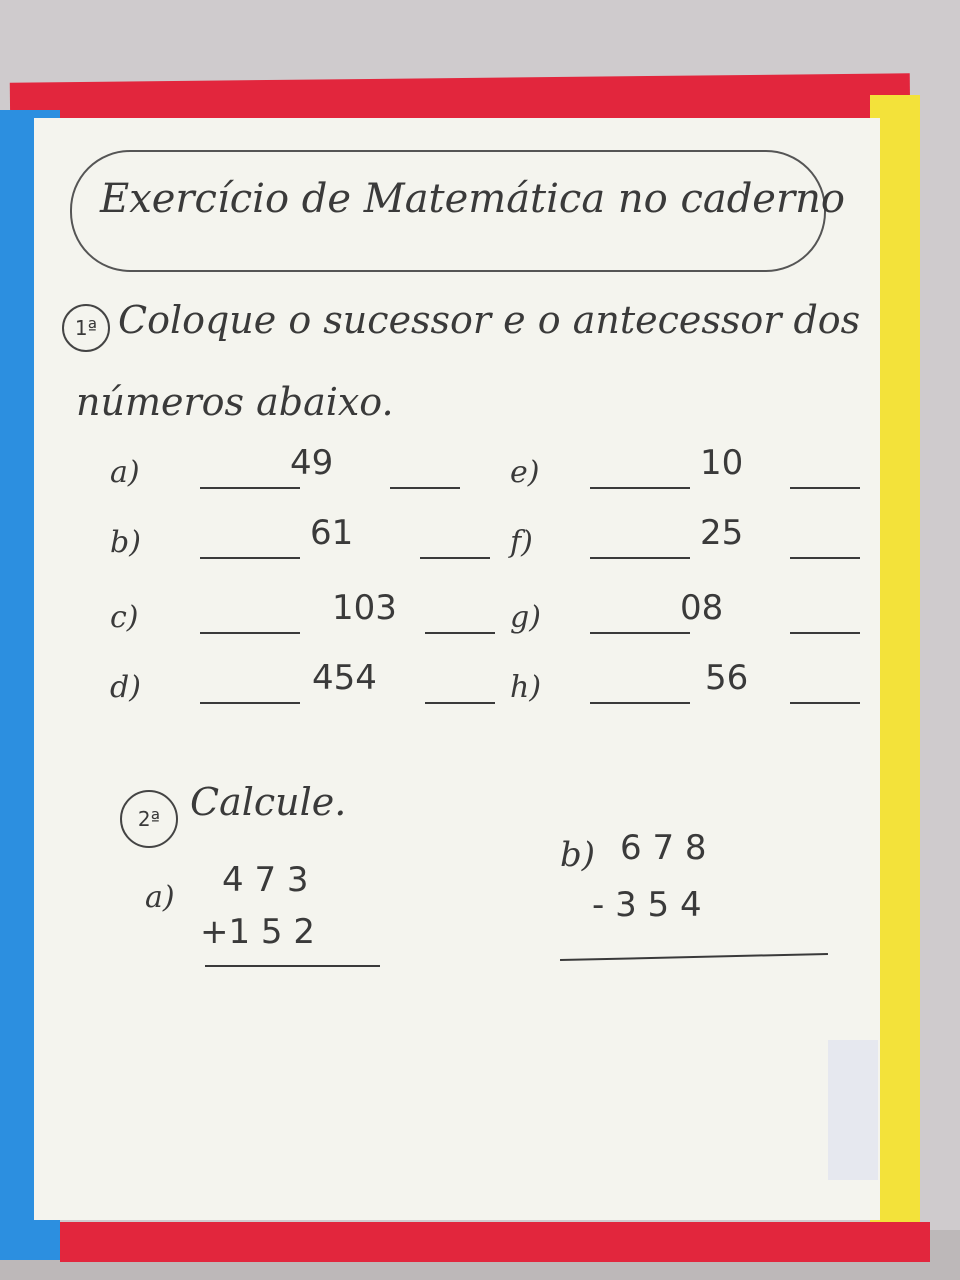 The height and width of the screenshot is (1280, 960). What do you see at coordinates (722, 463) in the screenshot?
I see `item-value: 10` at bounding box center [722, 463].